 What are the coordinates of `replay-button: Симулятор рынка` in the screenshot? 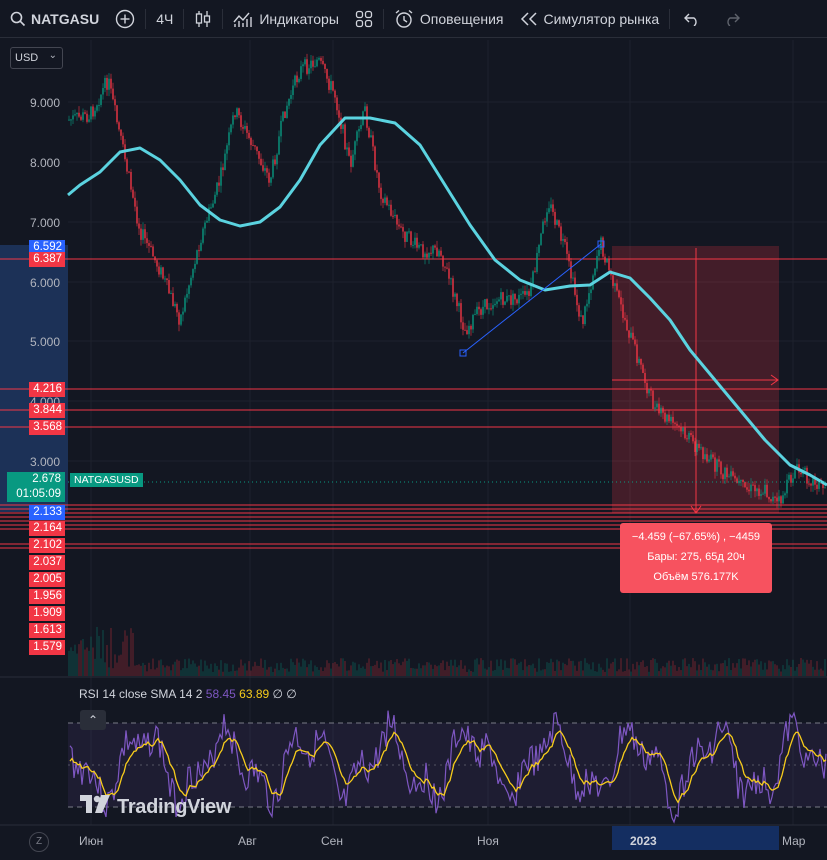 It's located at (590, 18).